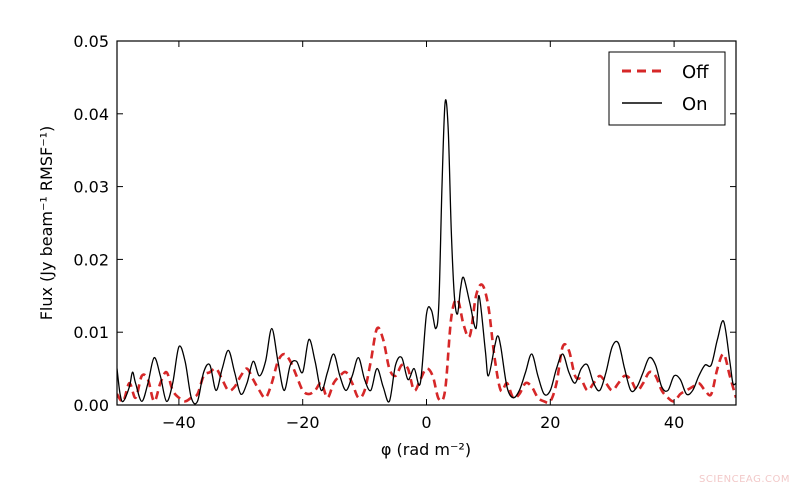  Describe the element at coordinates (46, 223) in the screenshot. I see `y-axis-label: Flux (Jy beam⁻¹ RMSF⁻¹)` at that location.